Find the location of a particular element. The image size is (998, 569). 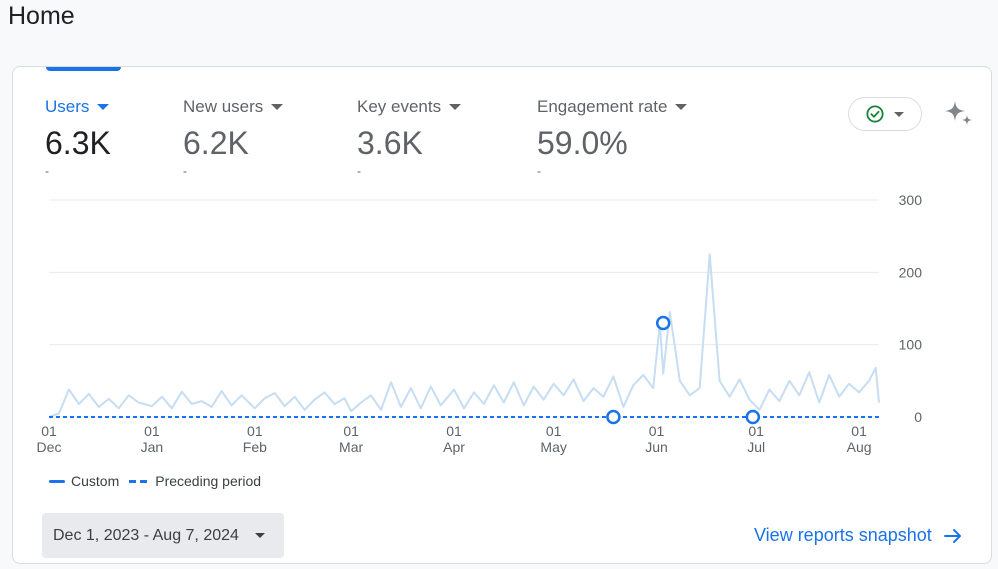

legend-label: Custom is located at coordinates (95, 481).